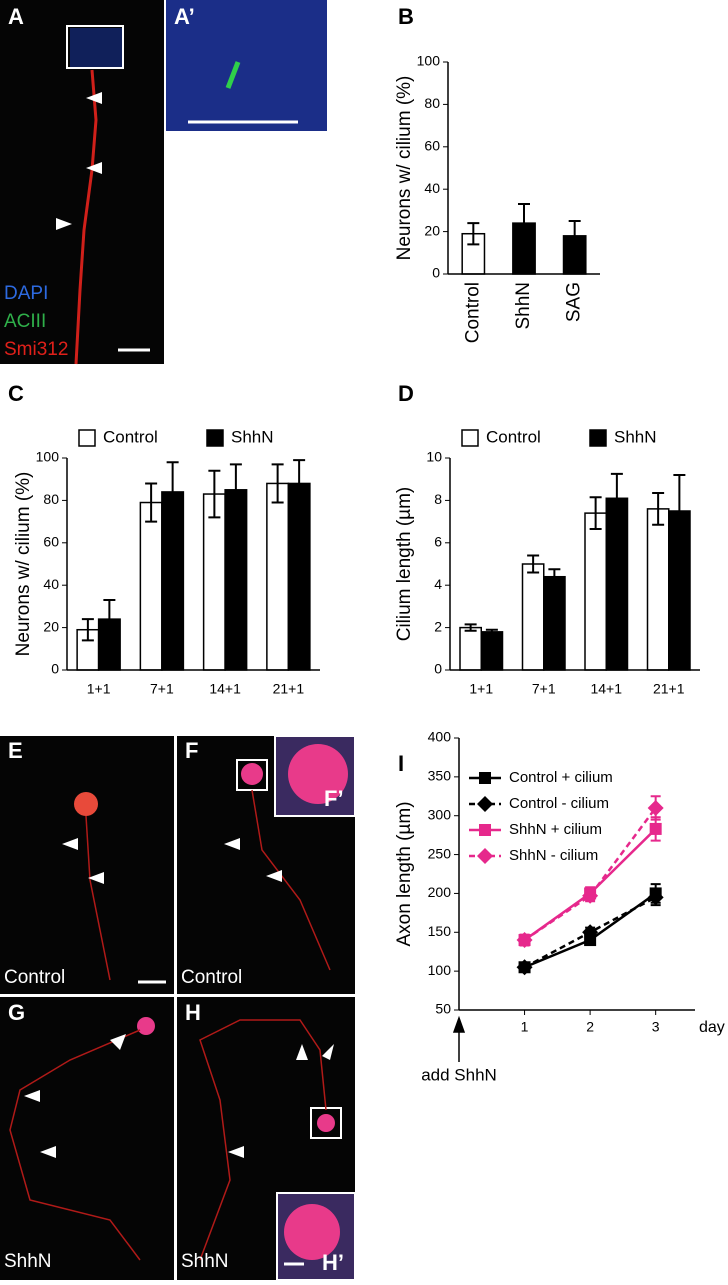 This screenshot has width=728, height=1285. What do you see at coordinates (440, 737) in the screenshot?
I see `y-tick-label: 400` at bounding box center [440, 737].